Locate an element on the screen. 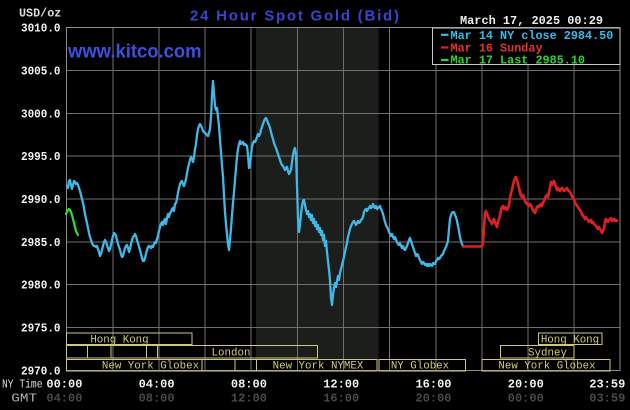 The image size is (630, 410). svg-text: 3010.0 is located at coordinates (41, 29).